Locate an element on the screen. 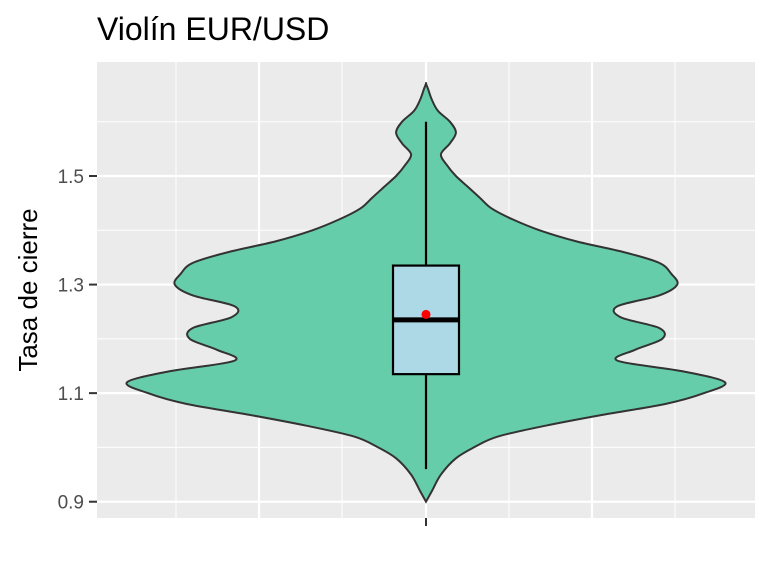  mean-point is located at coordinates (426, 314).